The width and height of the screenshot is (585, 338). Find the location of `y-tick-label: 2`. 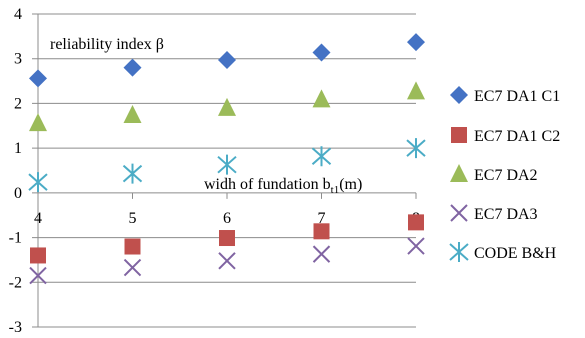

y-tick-label: 2 is located at coordinates (18, 103).